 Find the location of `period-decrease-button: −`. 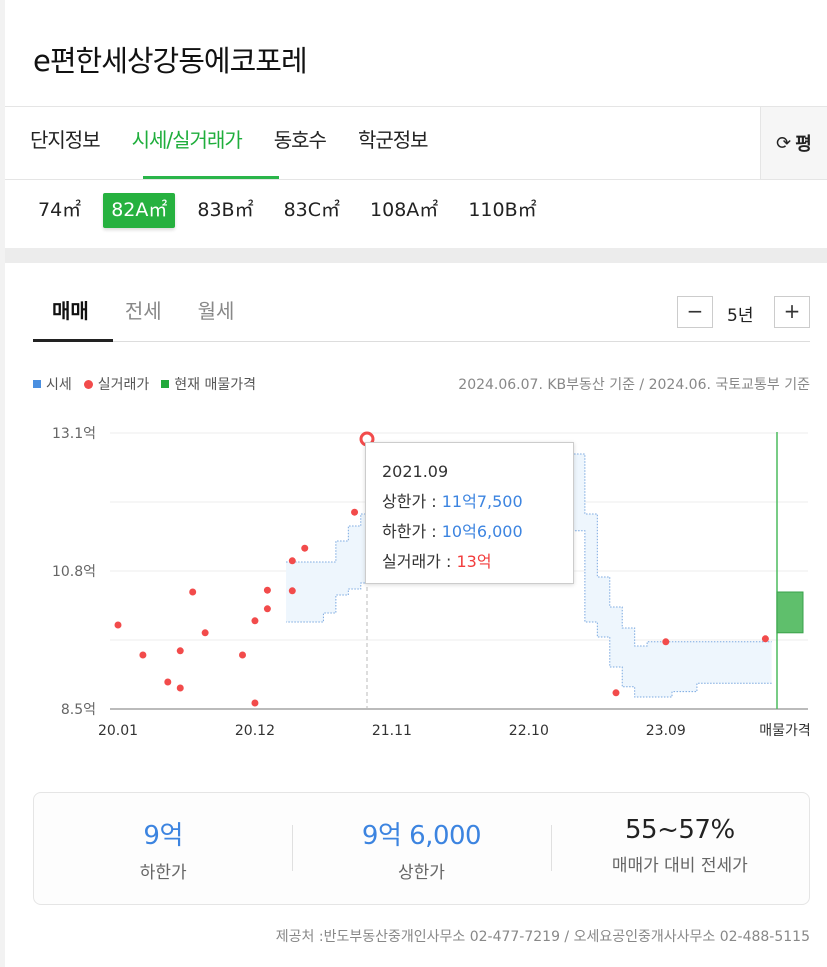

period-decrease-button: − is located at coordinates (695, 312).